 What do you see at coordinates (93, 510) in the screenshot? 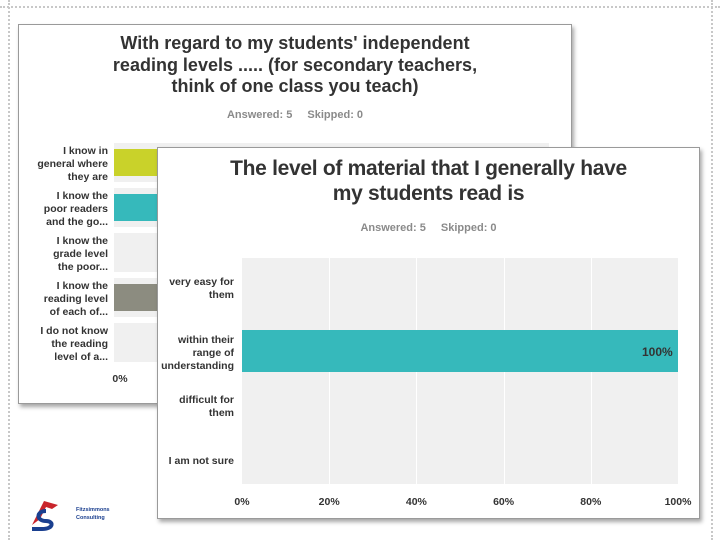
I see `logo-text-line-1: Fitzsimmons` at bounding box center [93, 510].